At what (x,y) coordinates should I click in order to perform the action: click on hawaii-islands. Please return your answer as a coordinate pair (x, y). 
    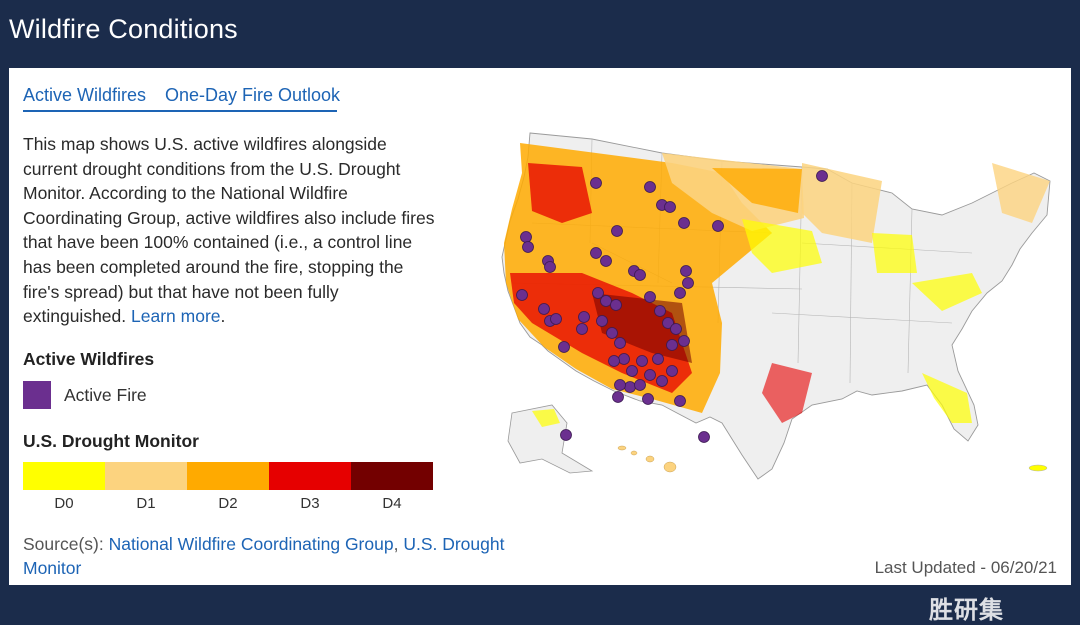
    Looking at the image, I should click on (647, 459).